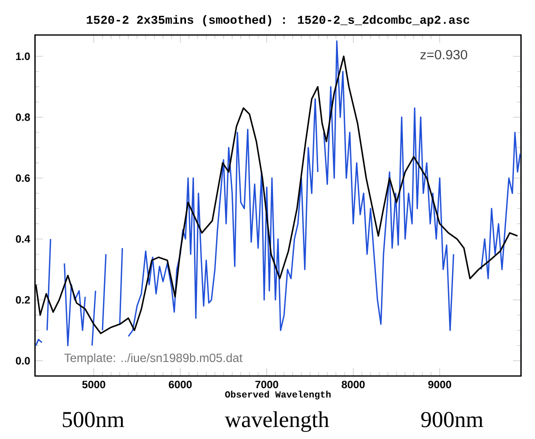 The width and height of the screenshot is (535, 439). Describe the element at coordinates (23, 239) in the screenshot. I see `y-tick-label: 0.4` at that location.